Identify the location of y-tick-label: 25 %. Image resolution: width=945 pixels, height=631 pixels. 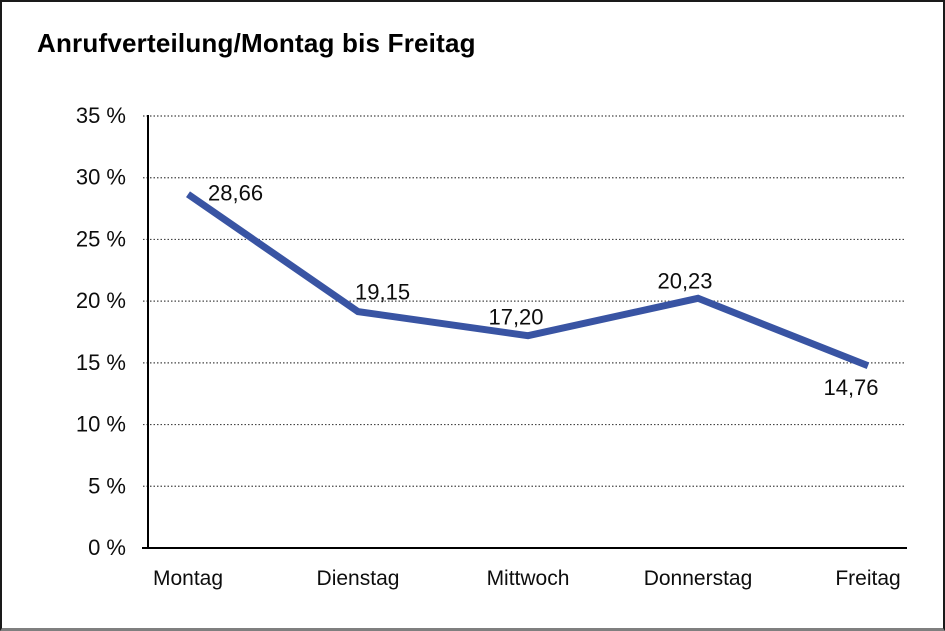
(101, 238).